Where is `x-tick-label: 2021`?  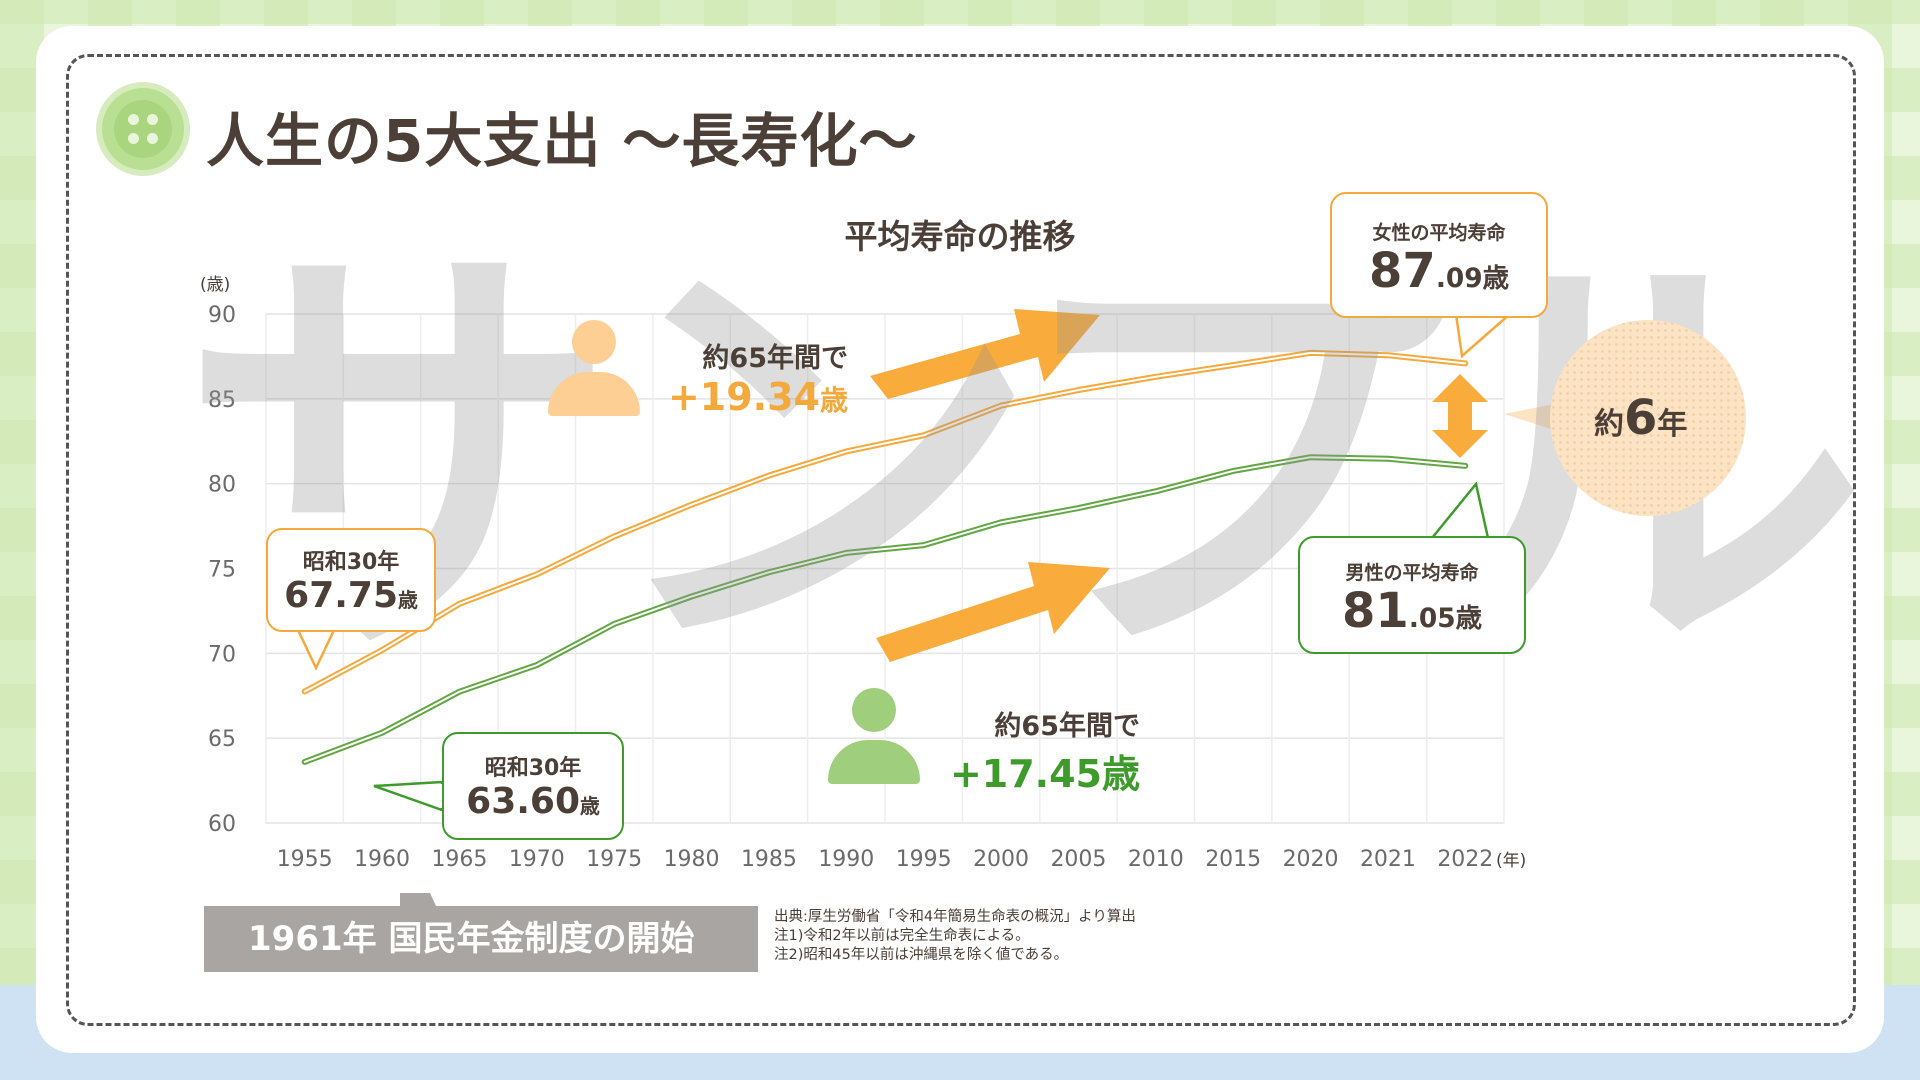 x-tick-label: 2021 is located at coordinates (1388, 859).